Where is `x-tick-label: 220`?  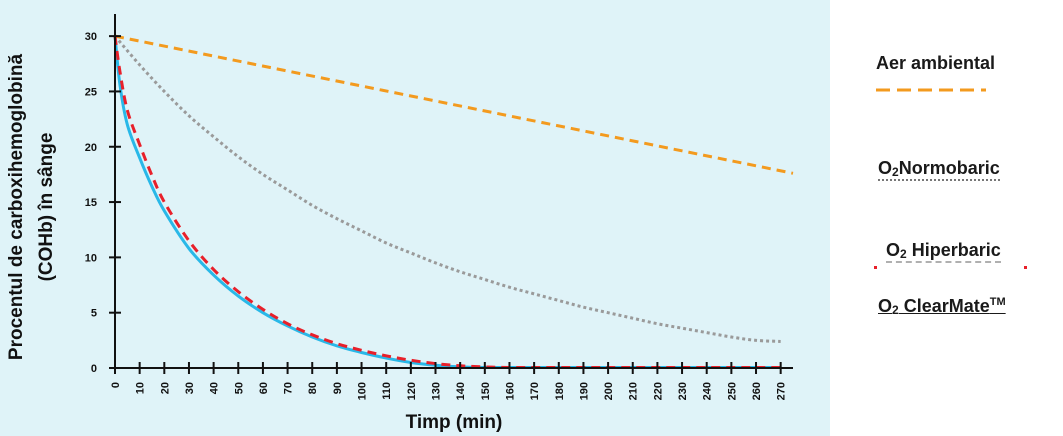
x-tick-label: 220 is located at coordinates (658, 391).